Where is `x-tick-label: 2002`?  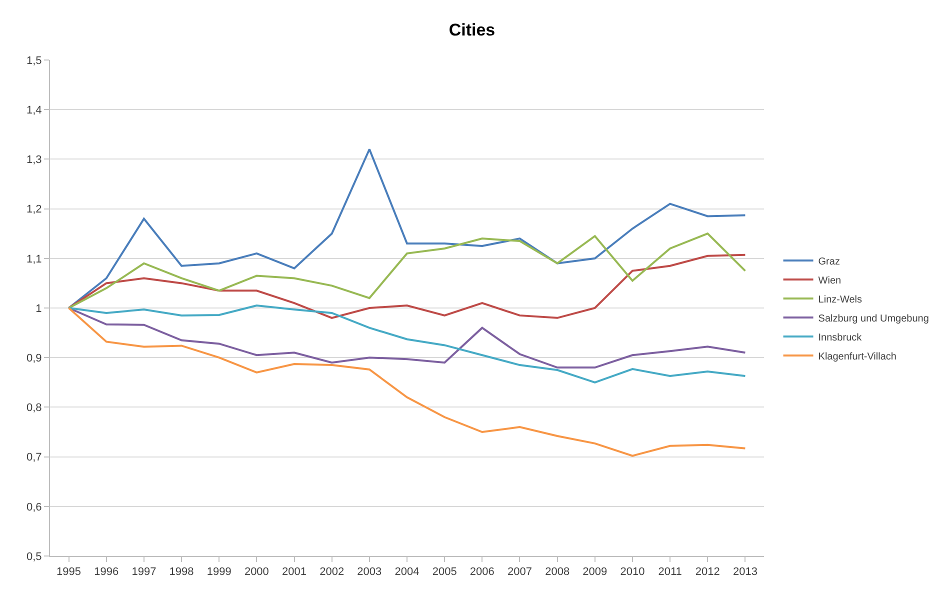
x-tick-label: 2002 is located at coordinates (332, 572).